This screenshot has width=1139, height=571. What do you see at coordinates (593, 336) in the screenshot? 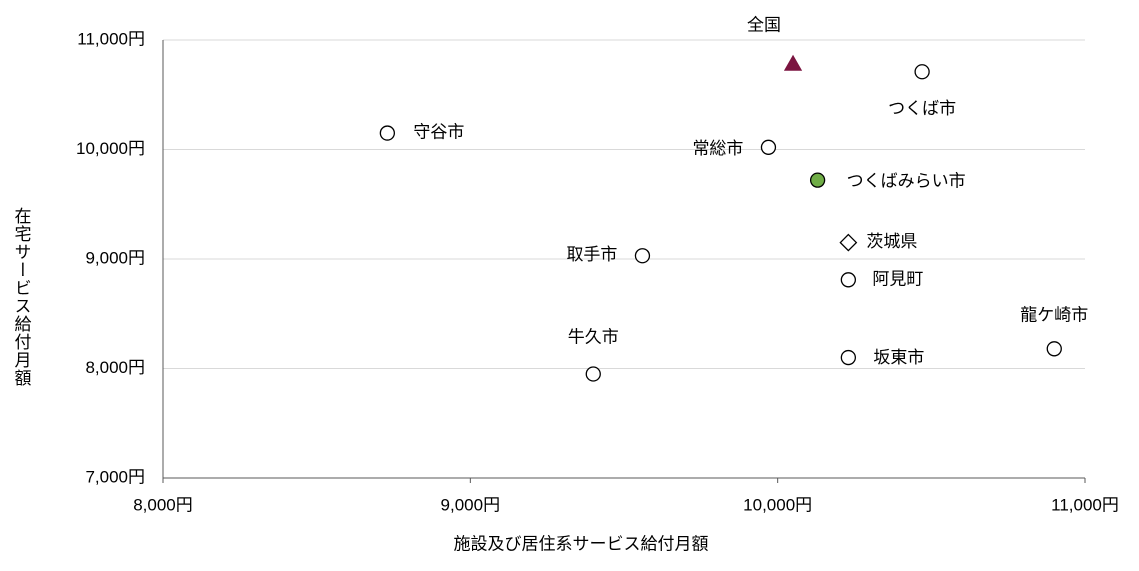
I see `point-label: 牛久市` at bounding box center [593, 336].